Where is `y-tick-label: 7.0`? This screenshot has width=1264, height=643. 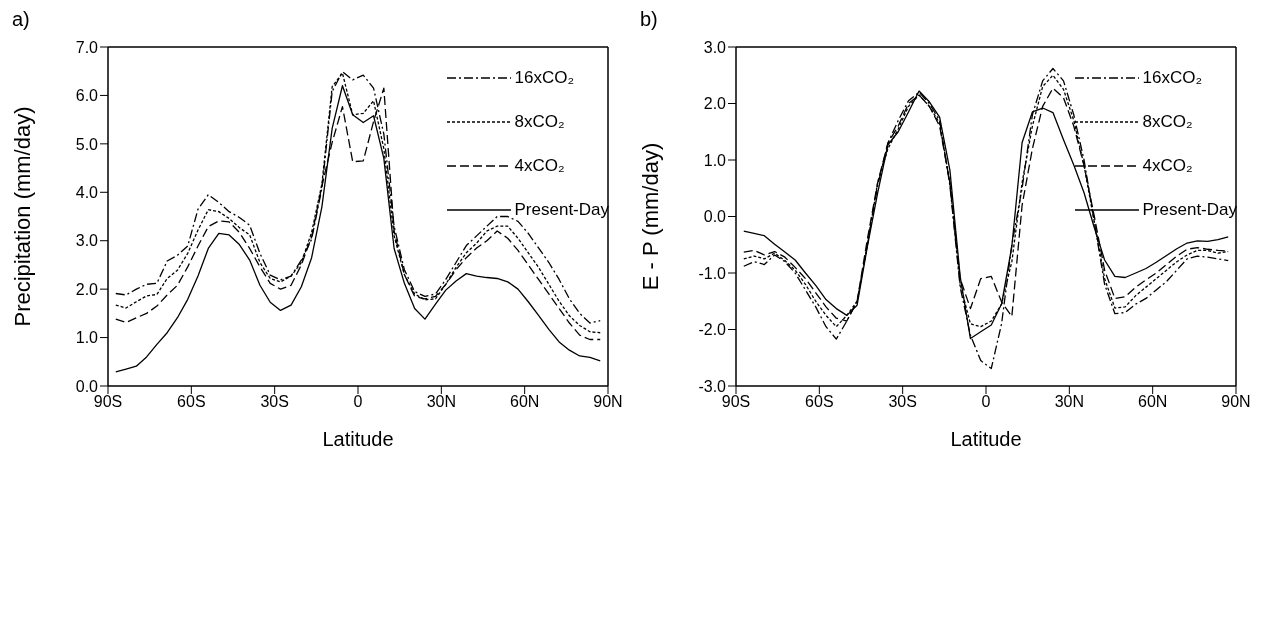 y-tick-label: 7.0 is located at coordinates (87, 47).